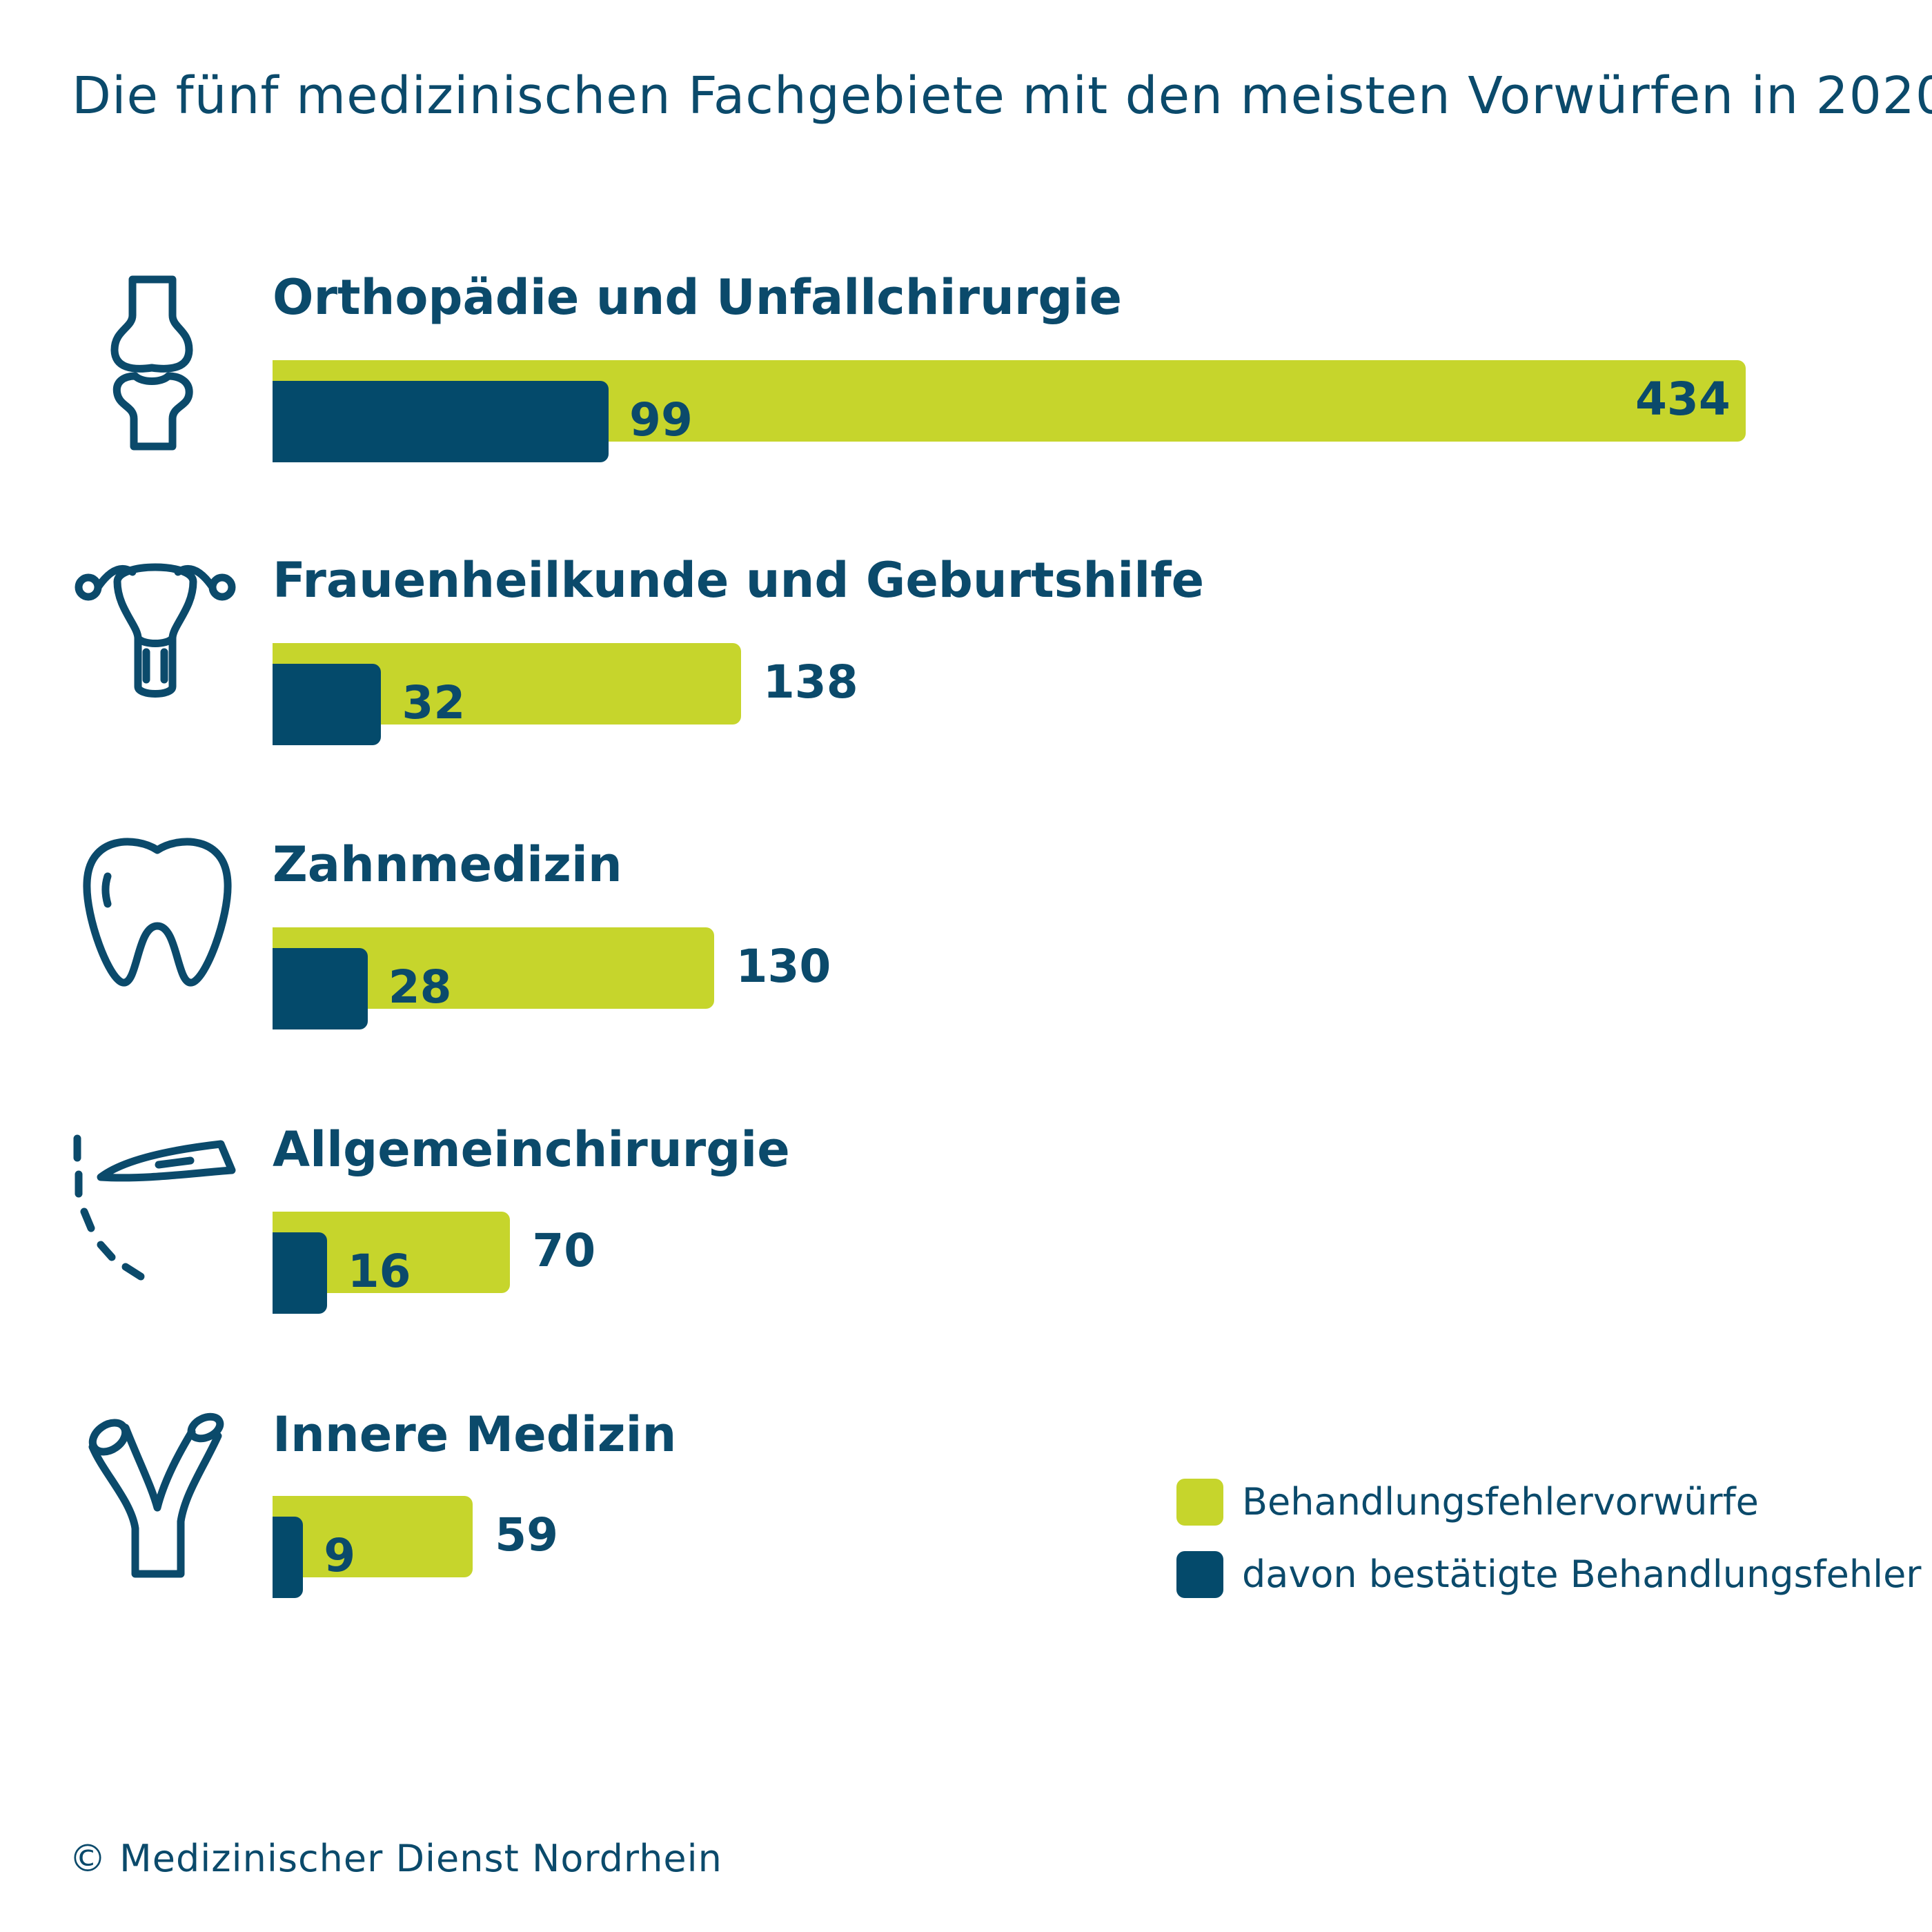 The image size is (1932, 1932). Describe the element at coordinates (379, 1271) in the screenshot. I see `value-label-confirmed-3: 16` at that location.